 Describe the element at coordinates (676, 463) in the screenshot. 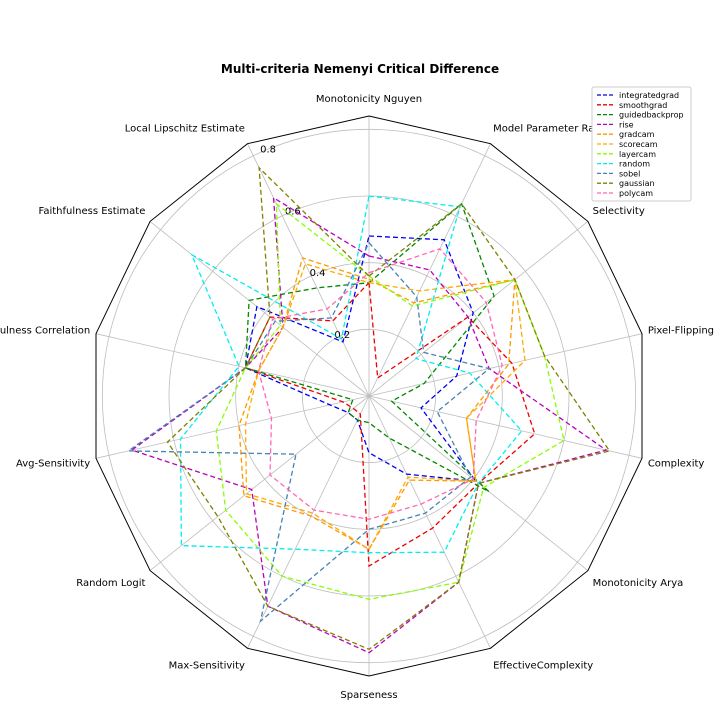

I see `axis-label: Complexity` at that location.